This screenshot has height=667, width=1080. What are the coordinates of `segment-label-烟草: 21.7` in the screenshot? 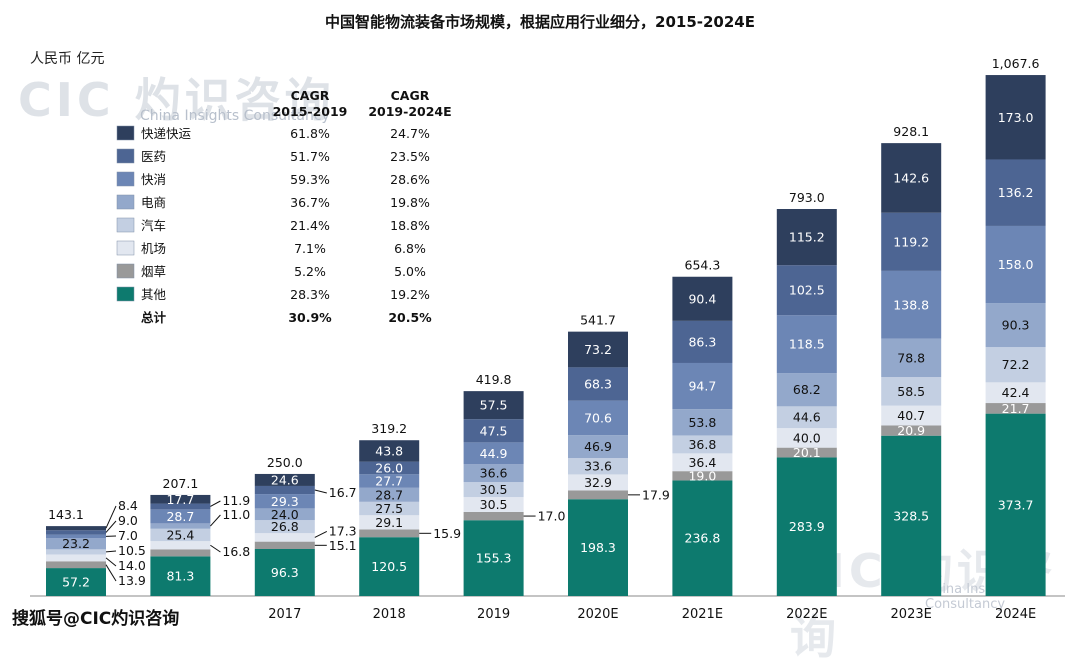 It's located at (1016, 408).